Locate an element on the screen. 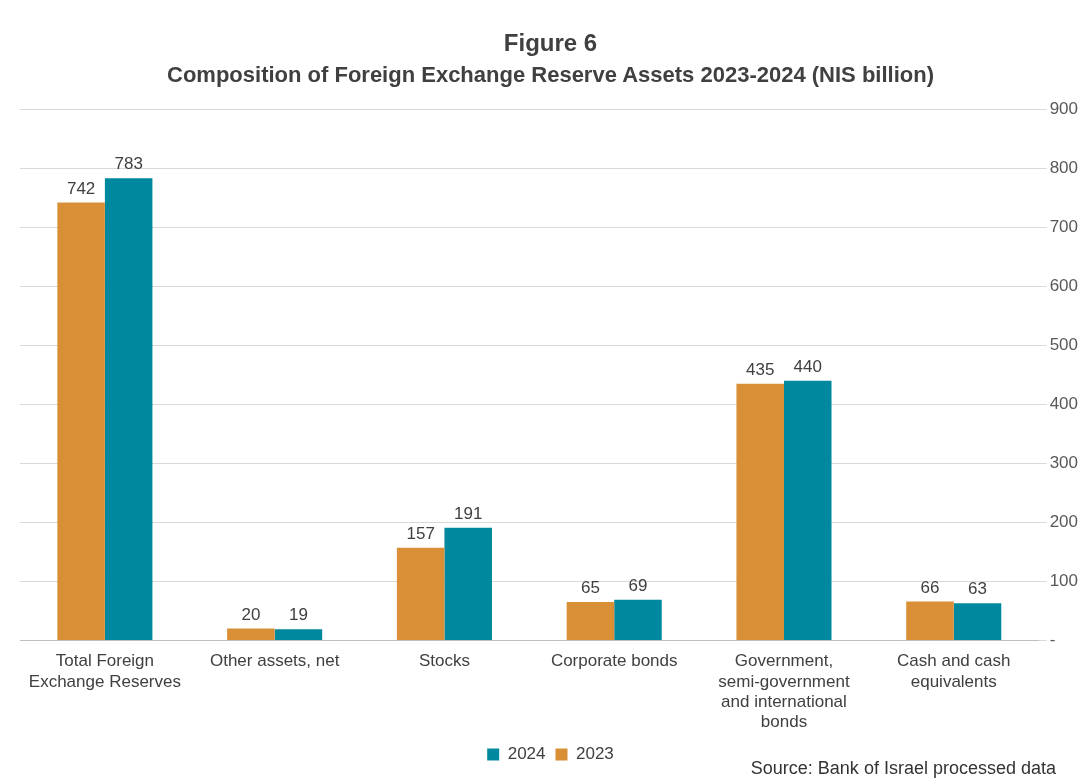 This screenshot has height=783, width=1091. legend-label: 2023 is located at coordinates (595, 754).